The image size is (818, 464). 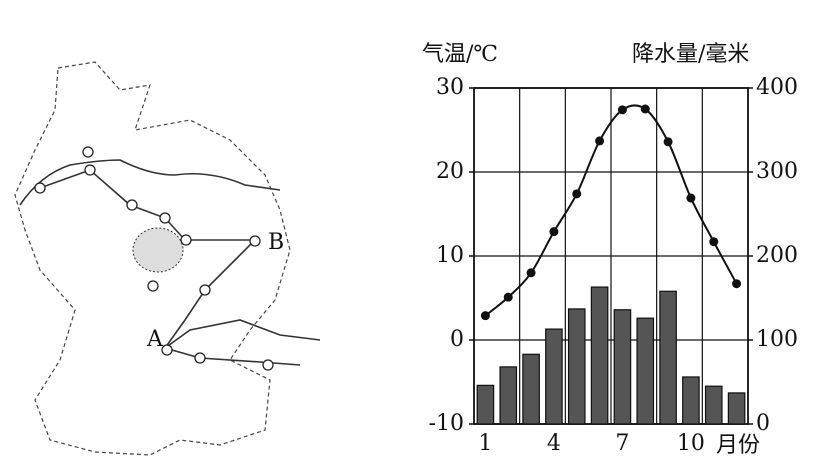 I want to click on y2-tick-label: 200, so click(x=777, y=255).